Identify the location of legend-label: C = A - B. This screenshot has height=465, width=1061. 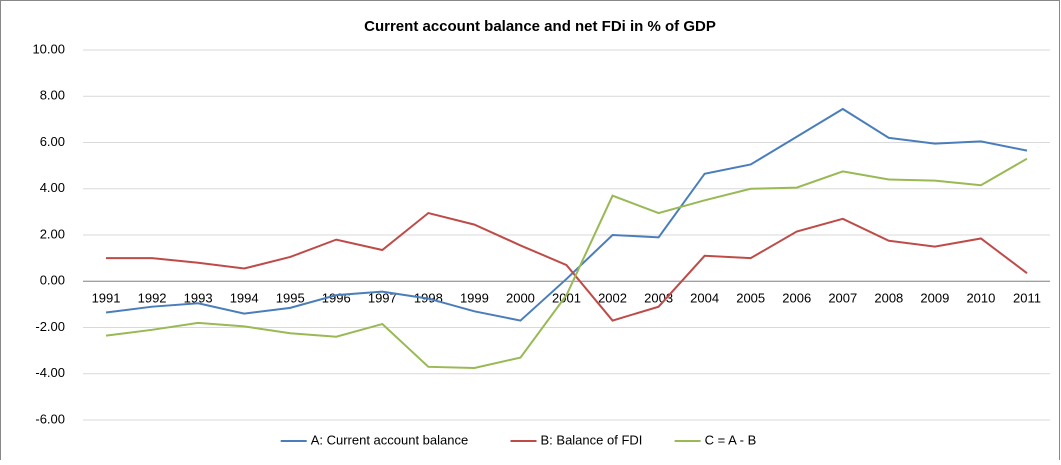
(731, 439).